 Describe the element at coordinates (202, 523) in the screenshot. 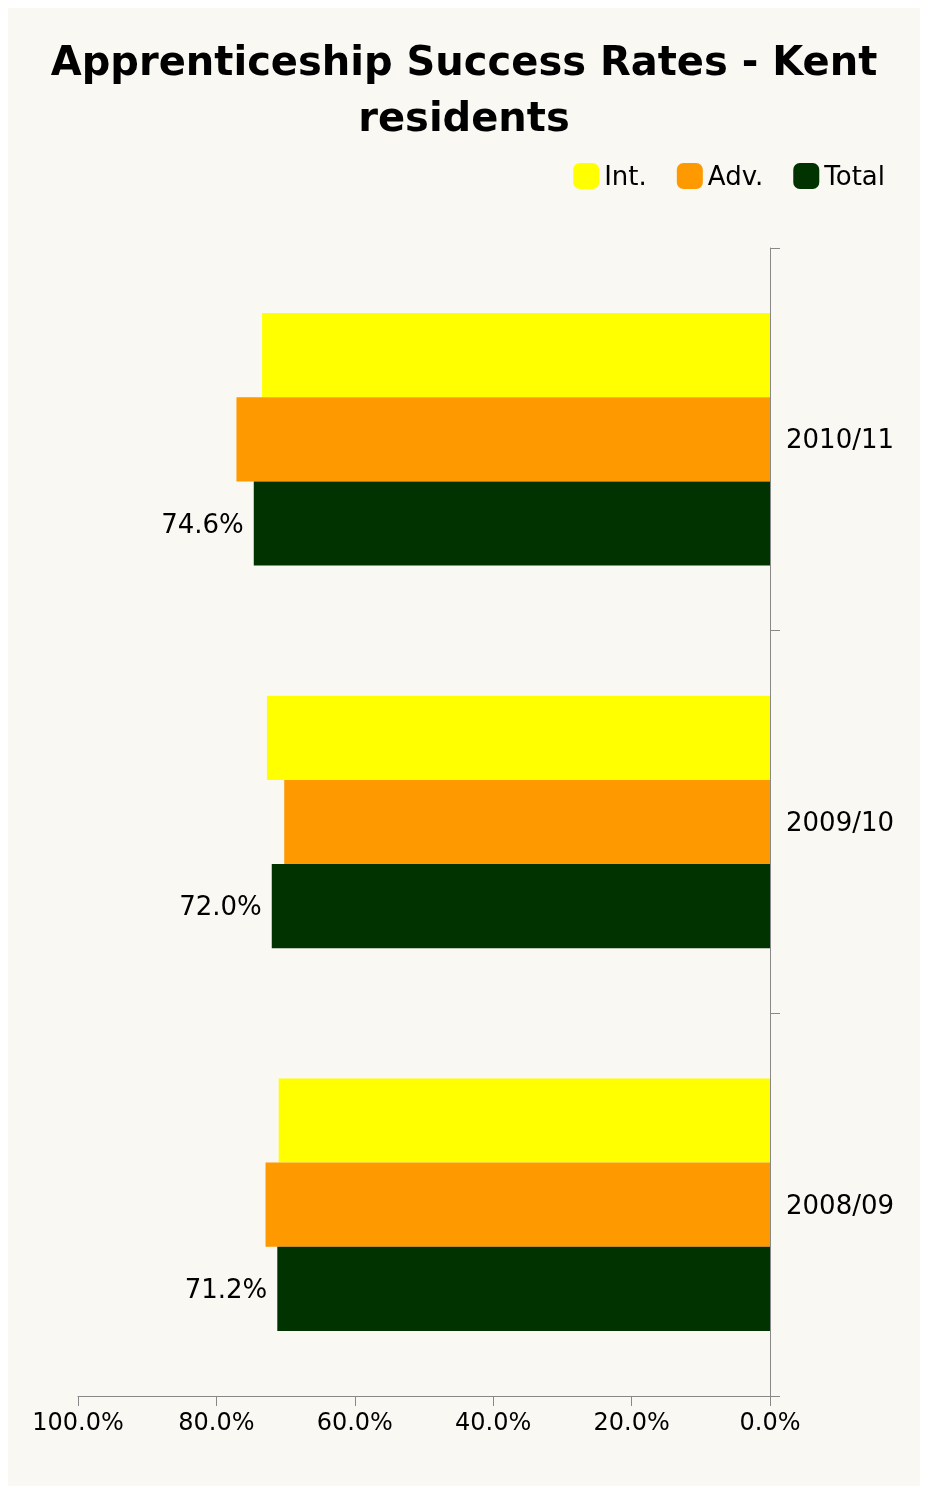

I see `data-label: 74.6%` at that location.